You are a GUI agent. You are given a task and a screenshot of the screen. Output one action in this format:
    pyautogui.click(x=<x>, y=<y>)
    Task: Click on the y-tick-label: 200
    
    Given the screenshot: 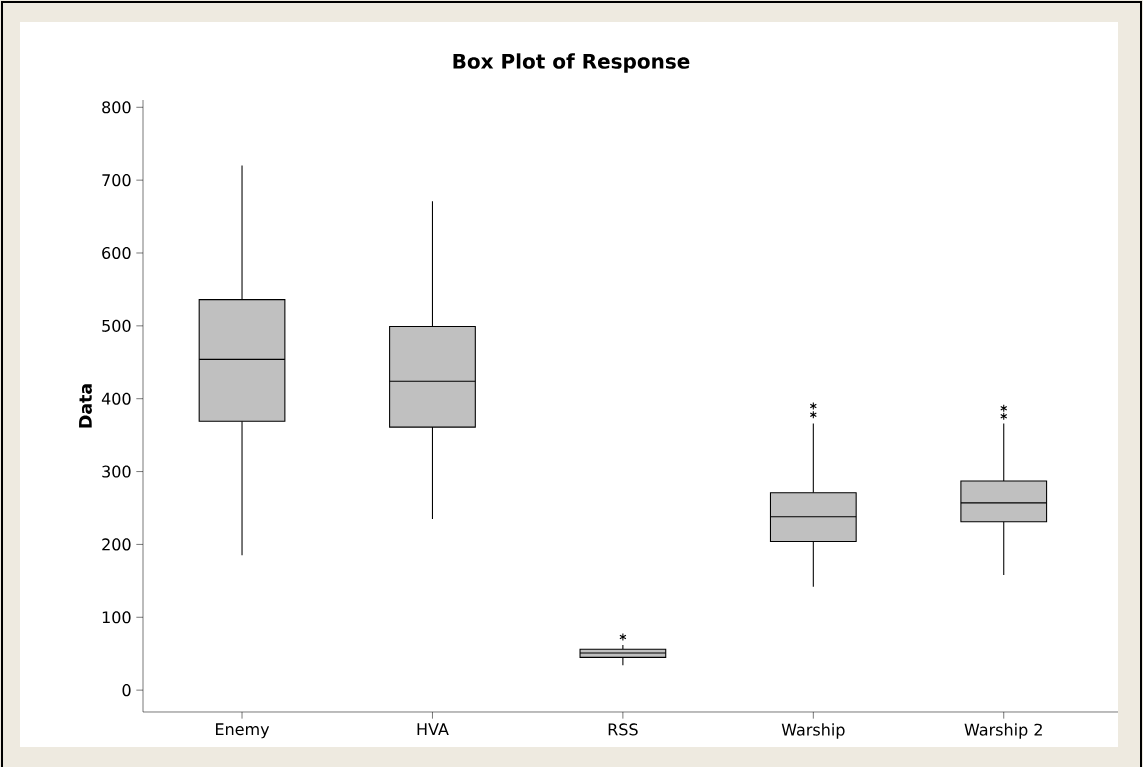 What is the action you would take?
    pyautogui.click(x=116, y=544)
    